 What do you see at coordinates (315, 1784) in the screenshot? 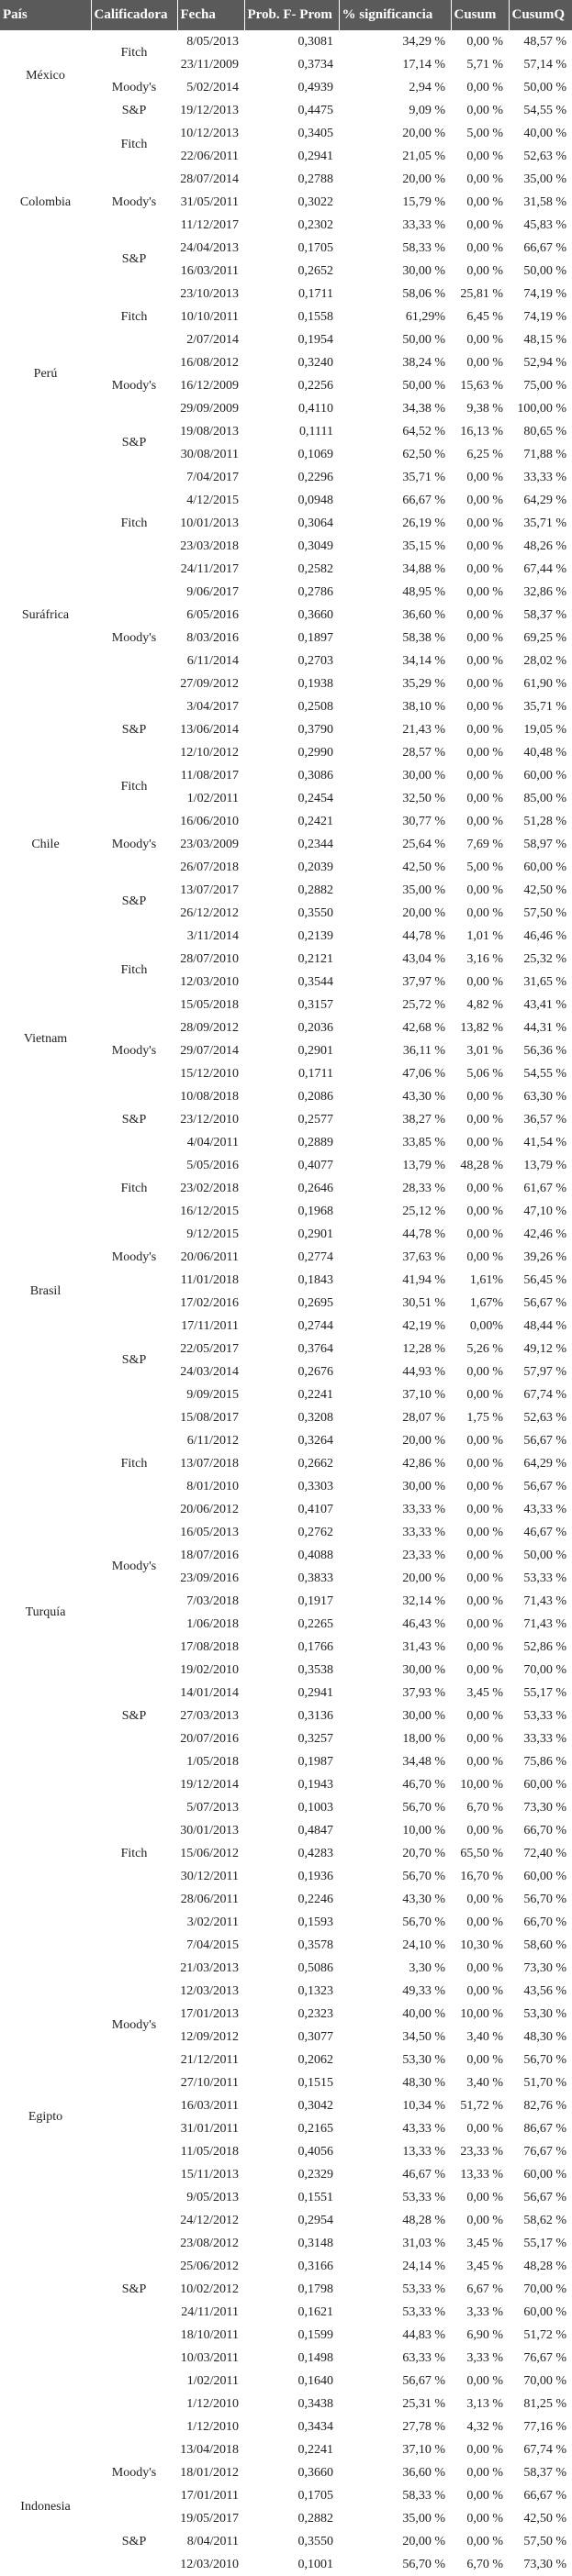
I see `data-cell: 0,1943` at bounding box center [315, 1784].